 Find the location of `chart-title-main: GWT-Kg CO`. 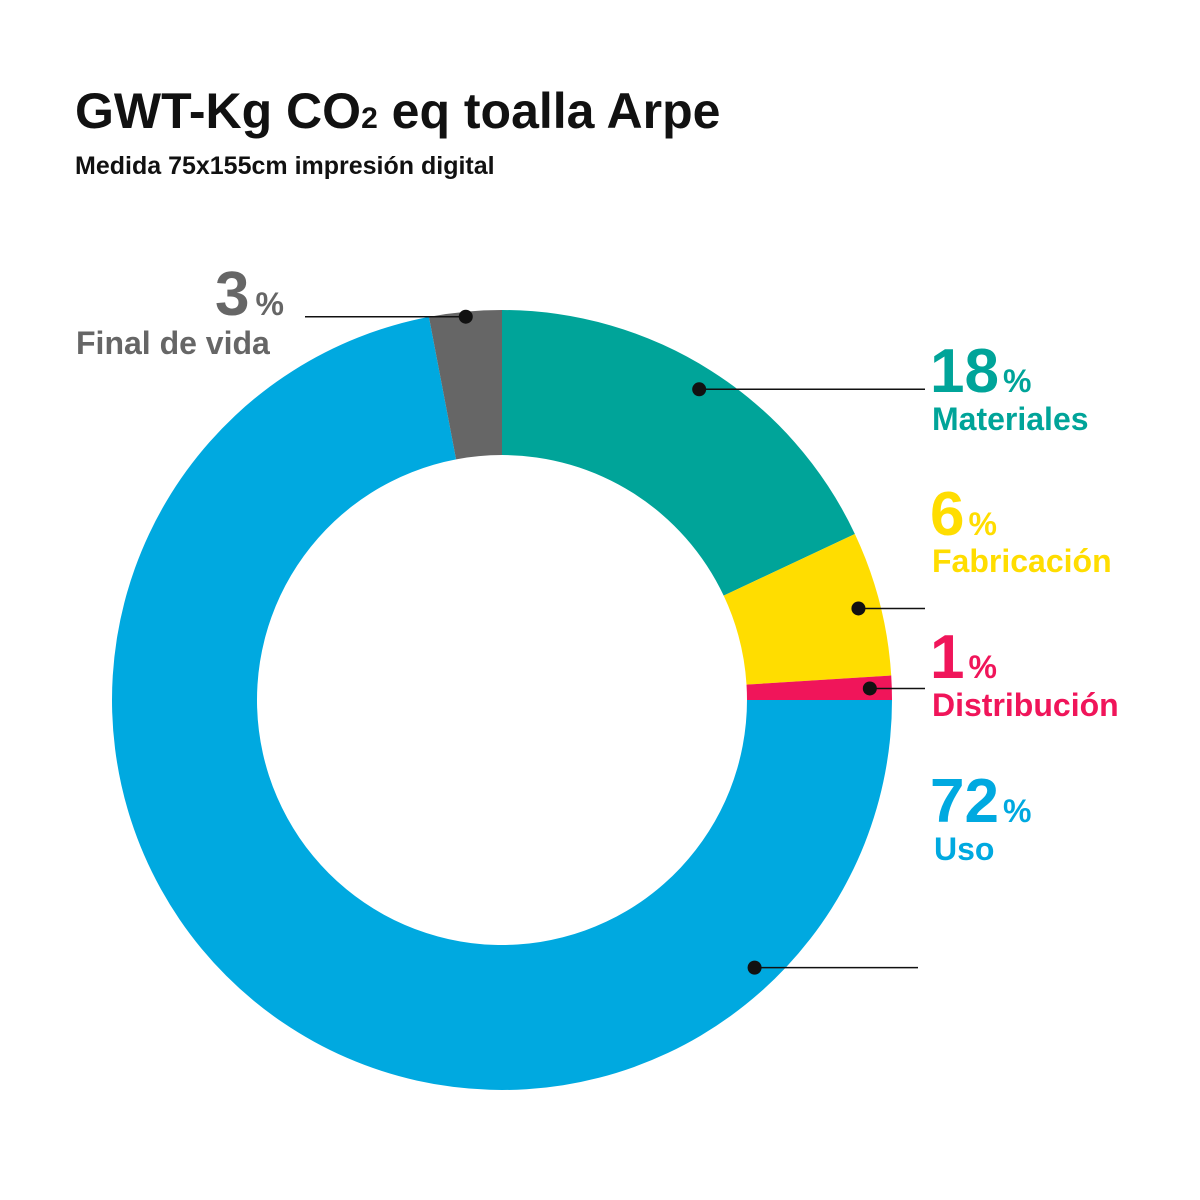

chart-title-main: GWT-Kg CO is located at coordinates (218, 111).